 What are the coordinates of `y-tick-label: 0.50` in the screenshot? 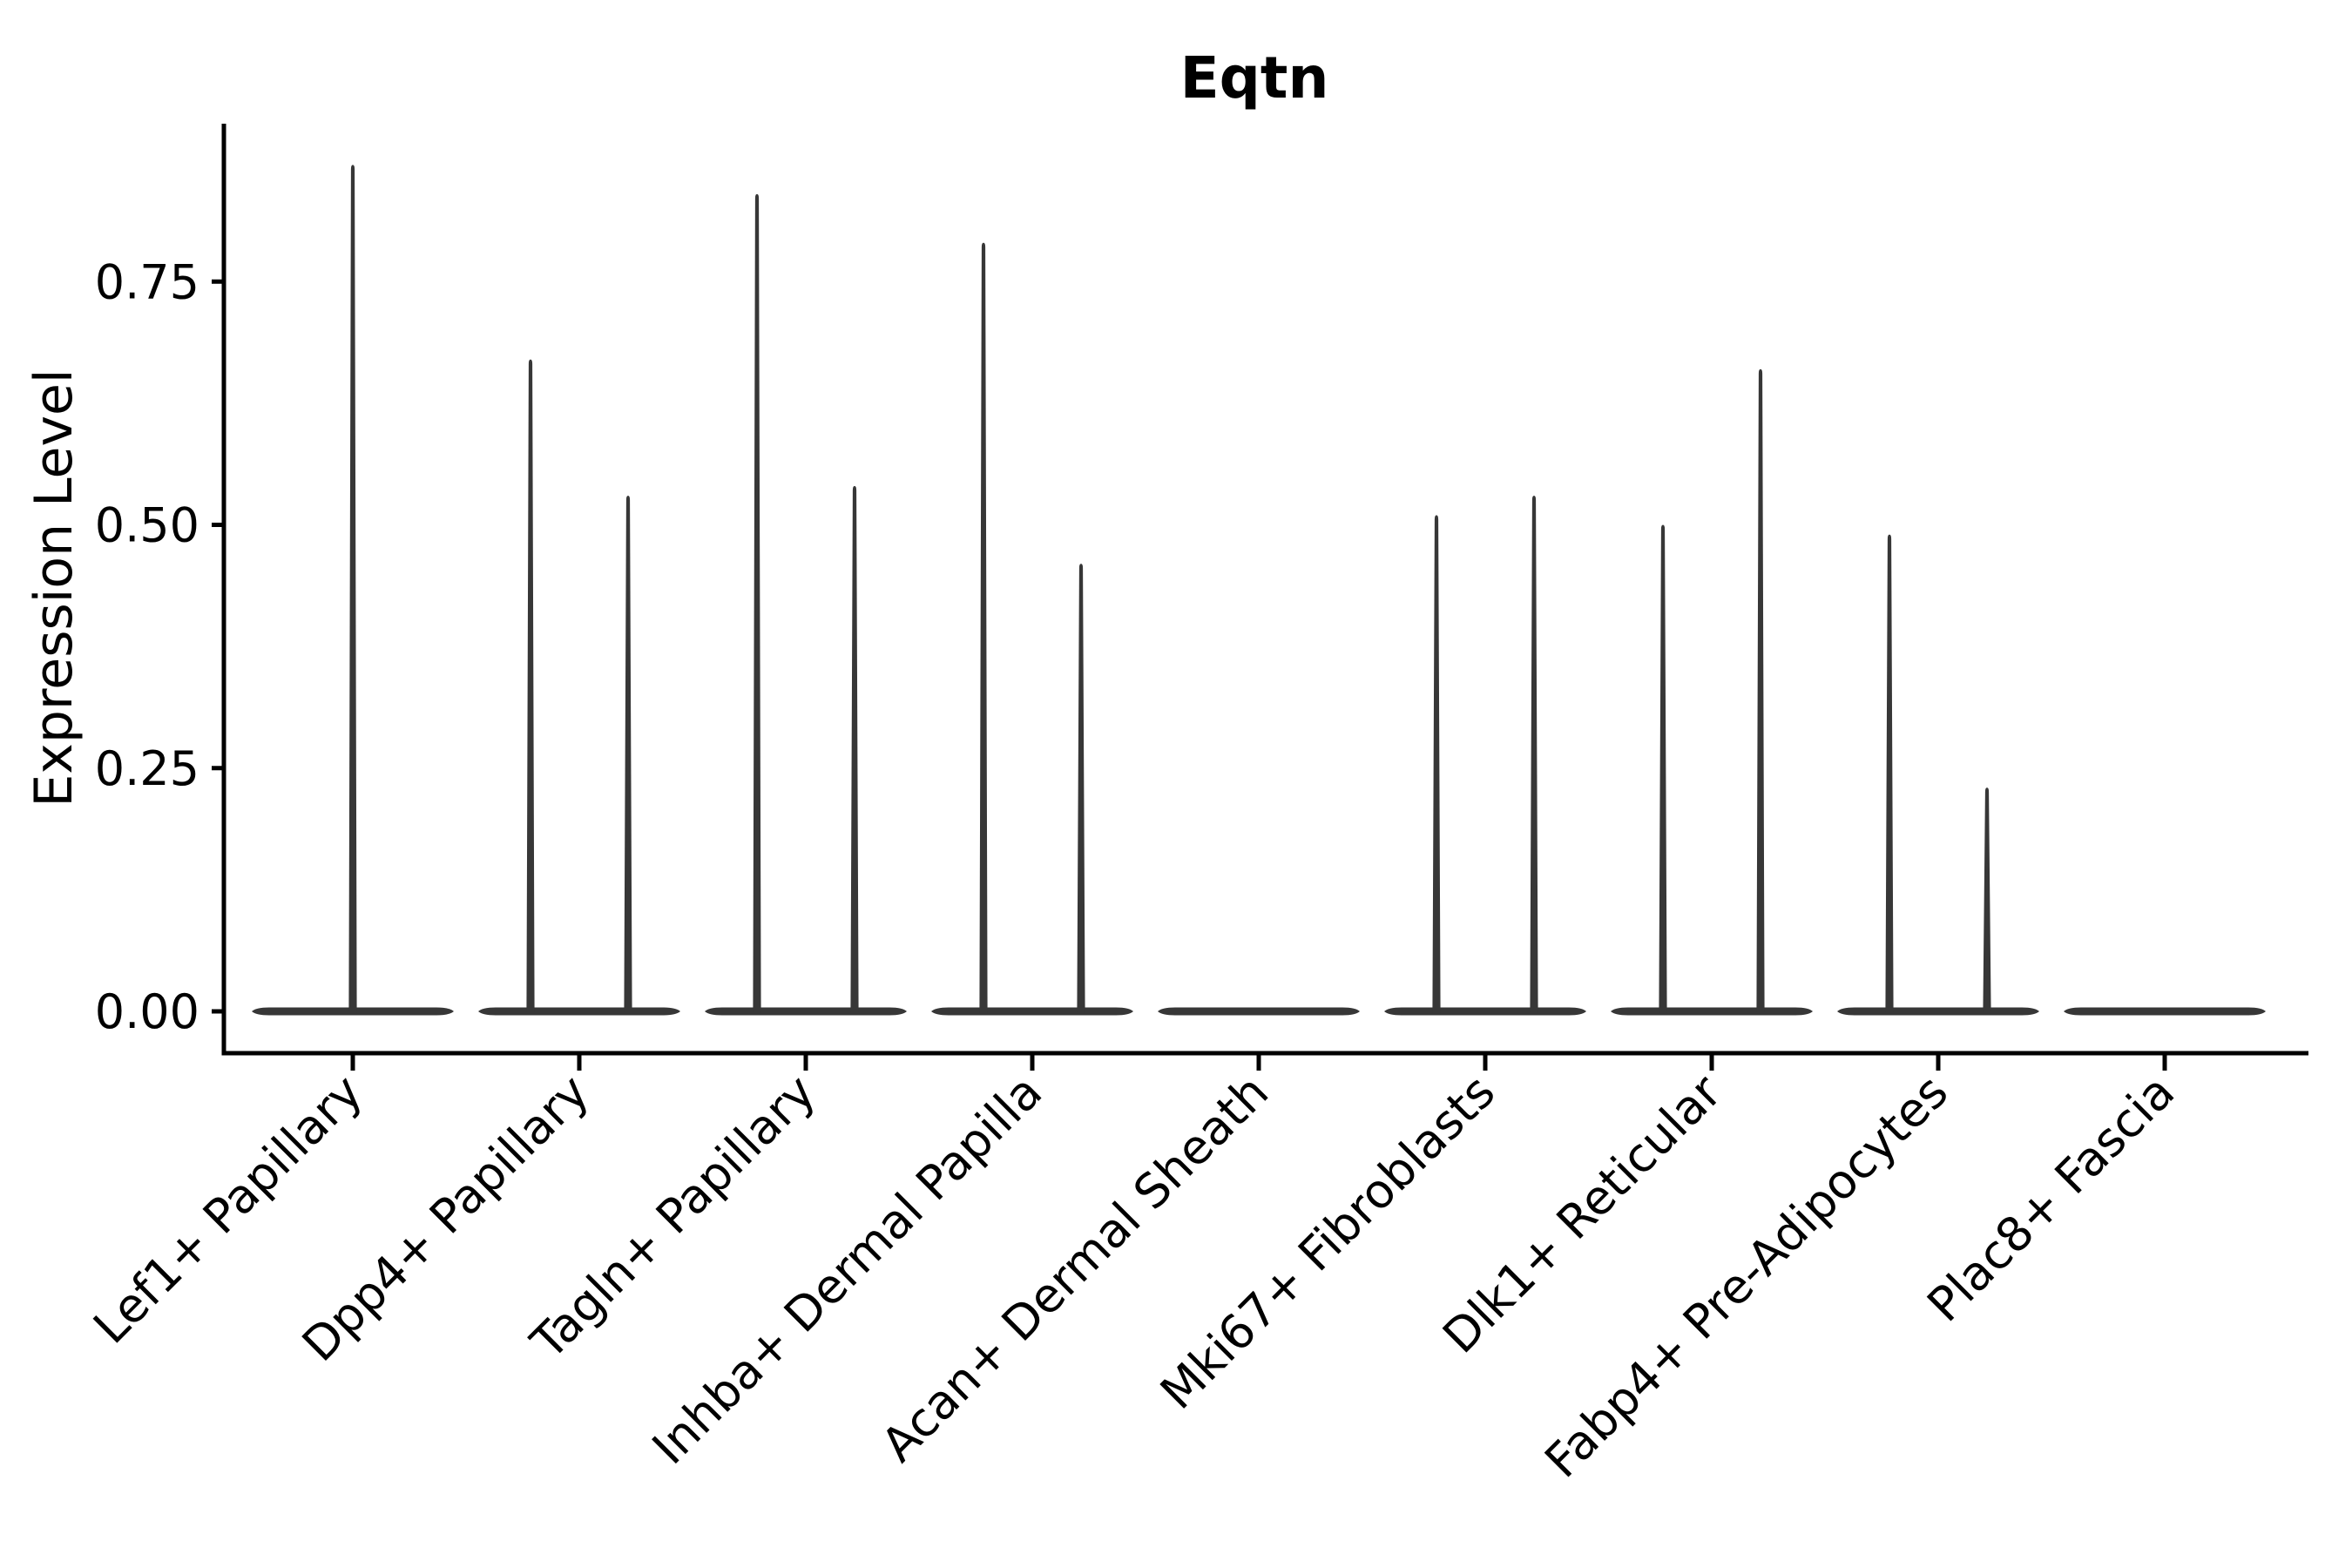 It's located at (147, 525).